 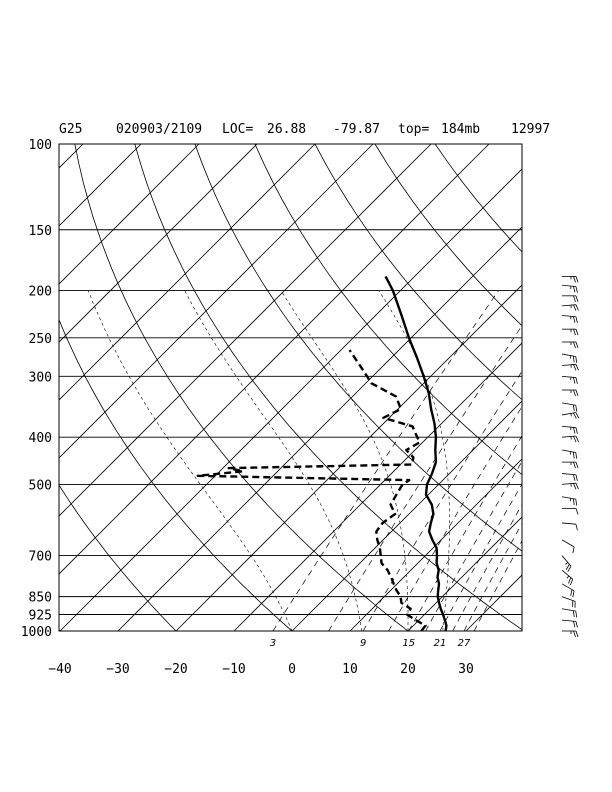 I want to click on temperature-tick-label: 0, so click(x=292, y=669).